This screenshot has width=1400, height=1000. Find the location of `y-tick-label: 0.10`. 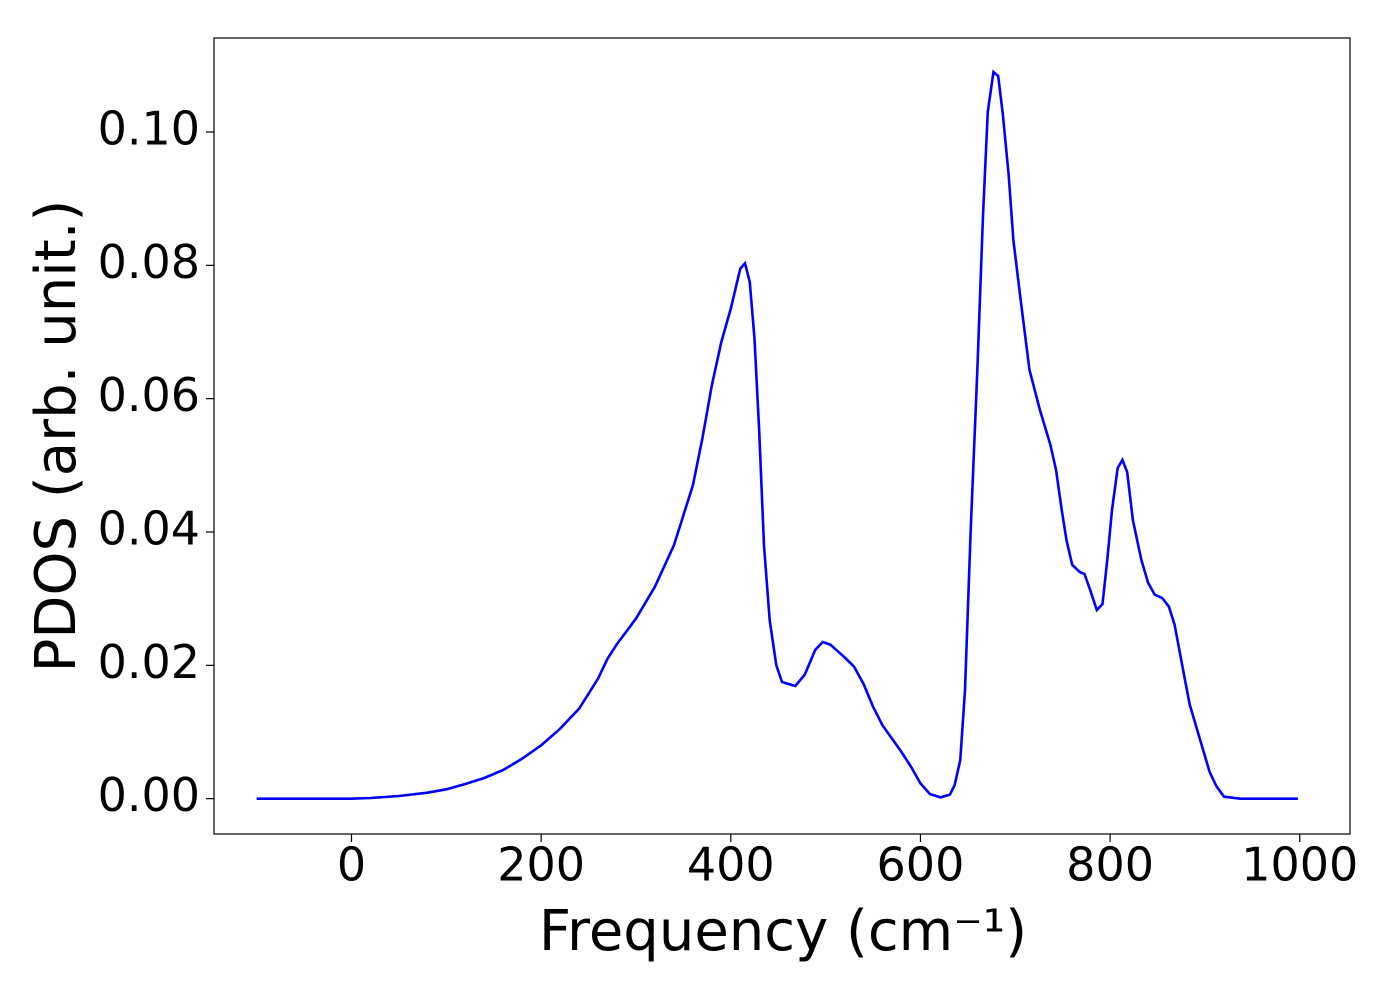

y-tick-label: 0.10 is located at coordinates (149, 129).